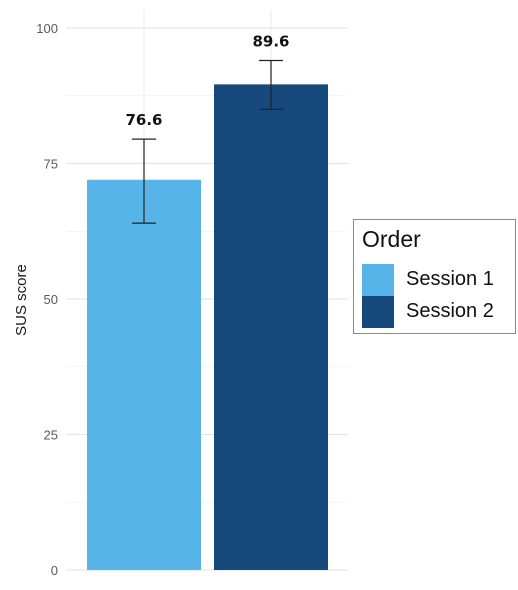 This screenshot has width=518, height=590. What do you see at coordinates (391, 239) in the screenshot?
I see `legend-title: Order` at bounding box center [391, 239].